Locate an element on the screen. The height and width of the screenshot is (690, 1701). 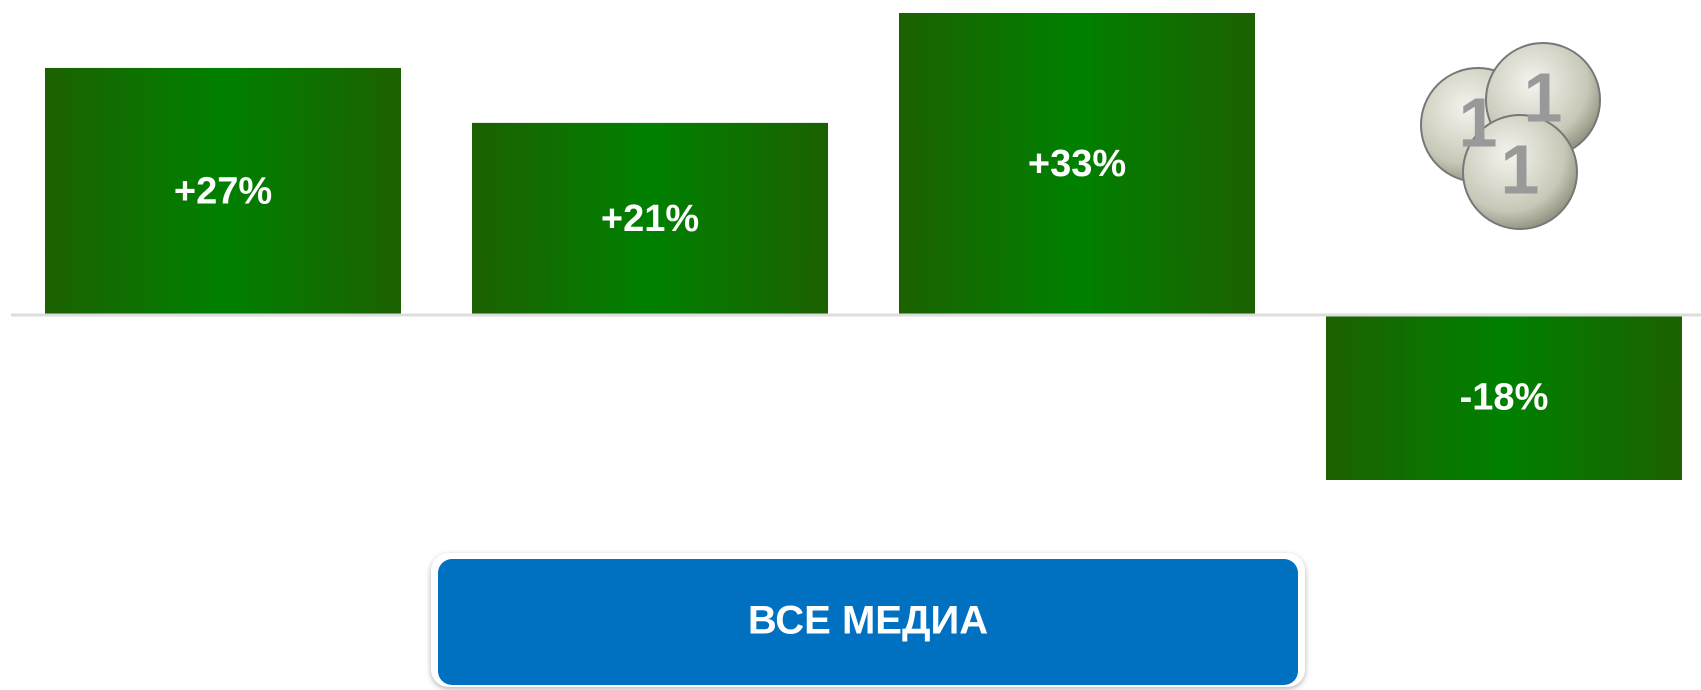
value-label: +27% is located at coordinates (223, 192).